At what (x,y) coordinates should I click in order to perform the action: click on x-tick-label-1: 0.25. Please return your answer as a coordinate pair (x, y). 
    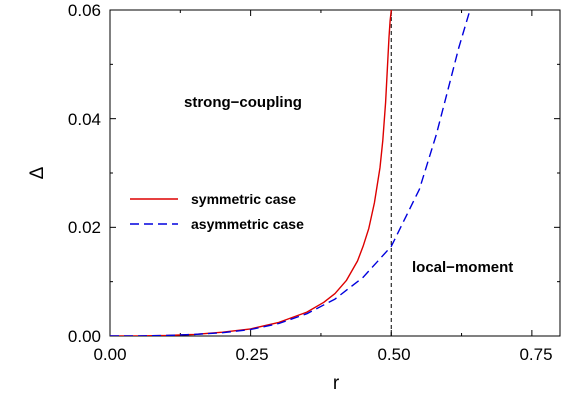
    Looking at the image, I should click on (251, 354).